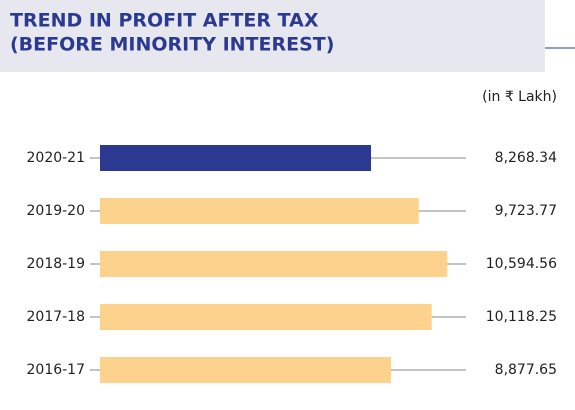 This screenshot has height=410, width=575. I want to click on chart-title: (BEFORE MINORITY INTEREST), so click(172, 45).